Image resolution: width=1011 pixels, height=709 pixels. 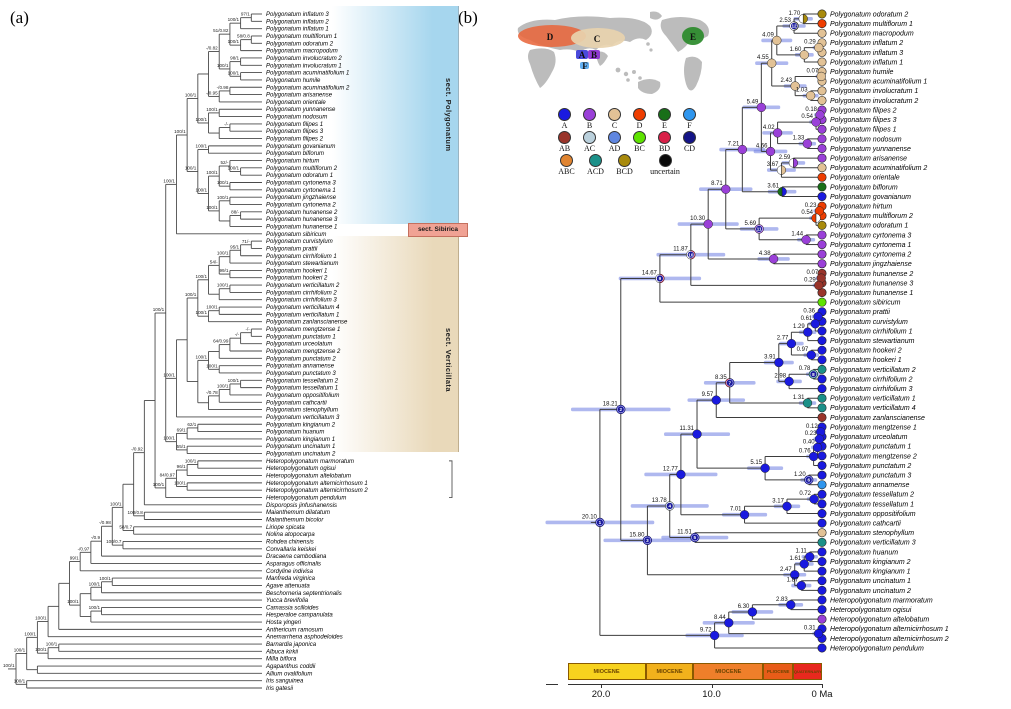 What do you see at coordinates (736, 510) in the screenshot?
I see `node-age-label: 7.01` at bounding box center [736, 510].